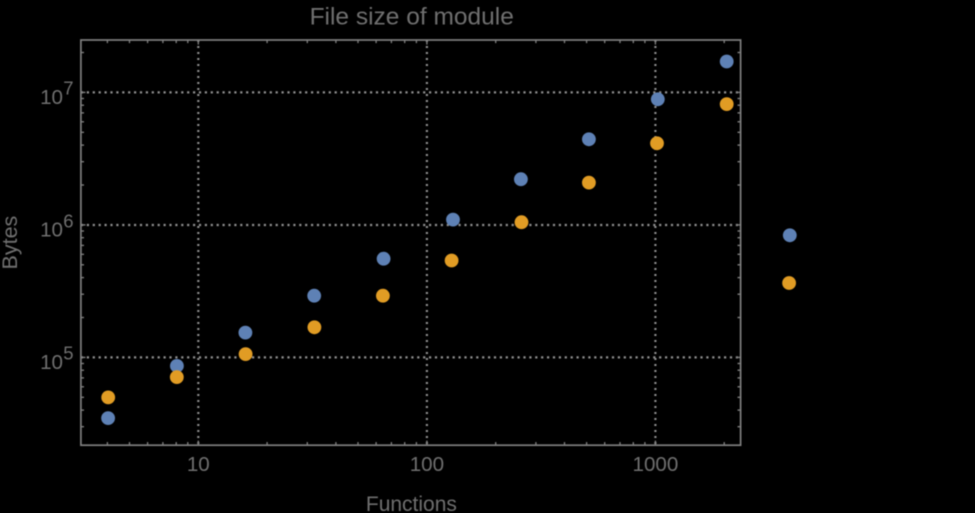 This screenshot has width=975, height=513. I want to click on svg-text: 7, so click(68, 88).